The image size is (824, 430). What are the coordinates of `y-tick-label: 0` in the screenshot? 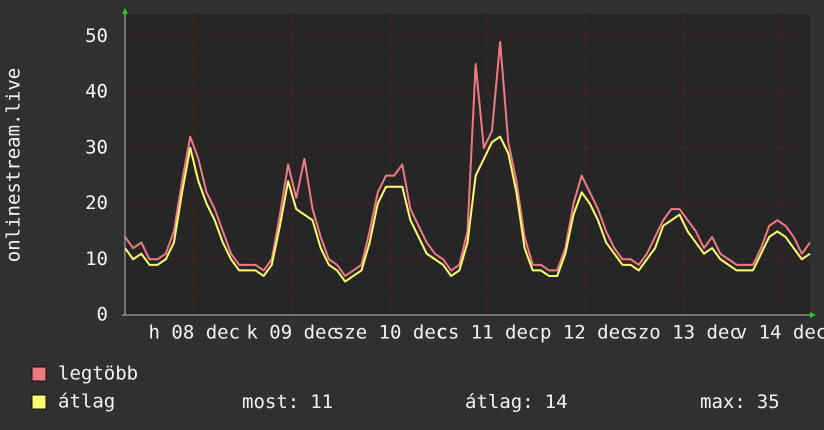 It's located at (102, 315).